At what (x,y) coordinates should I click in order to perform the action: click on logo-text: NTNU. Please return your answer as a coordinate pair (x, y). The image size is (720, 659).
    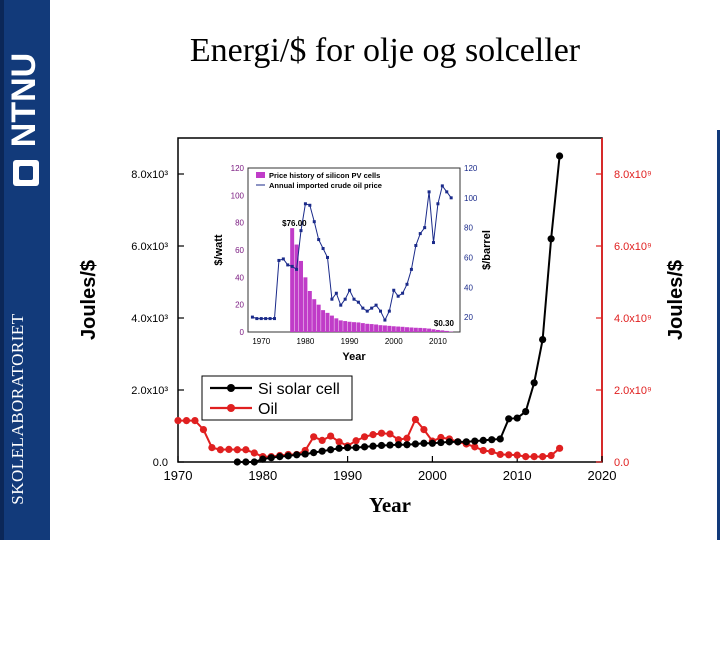
    Looking at the image, I should click on (24, 100).